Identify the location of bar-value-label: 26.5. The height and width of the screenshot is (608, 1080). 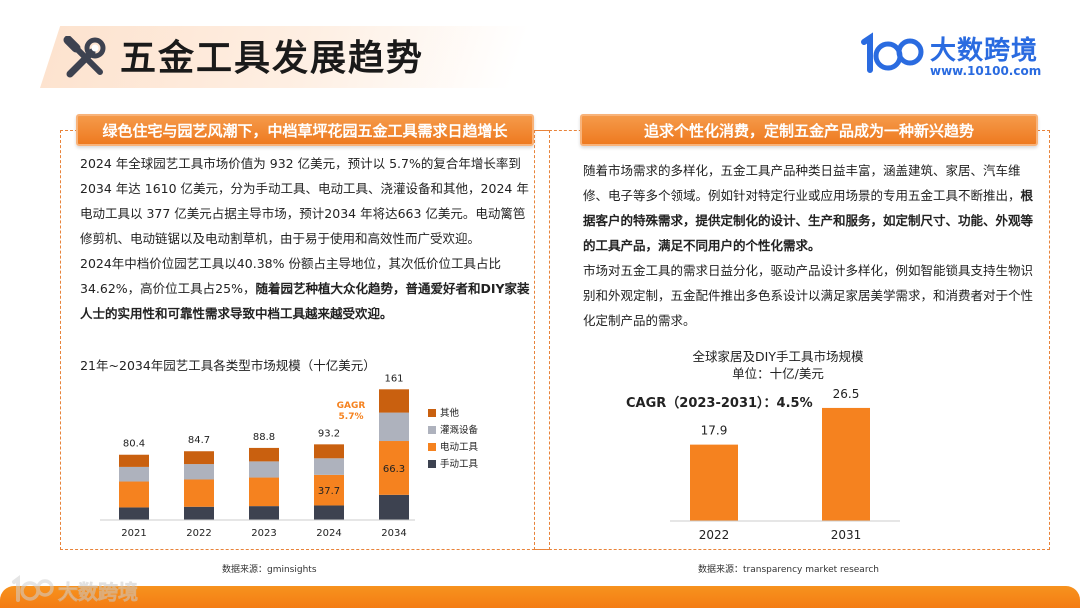
(846, 394).